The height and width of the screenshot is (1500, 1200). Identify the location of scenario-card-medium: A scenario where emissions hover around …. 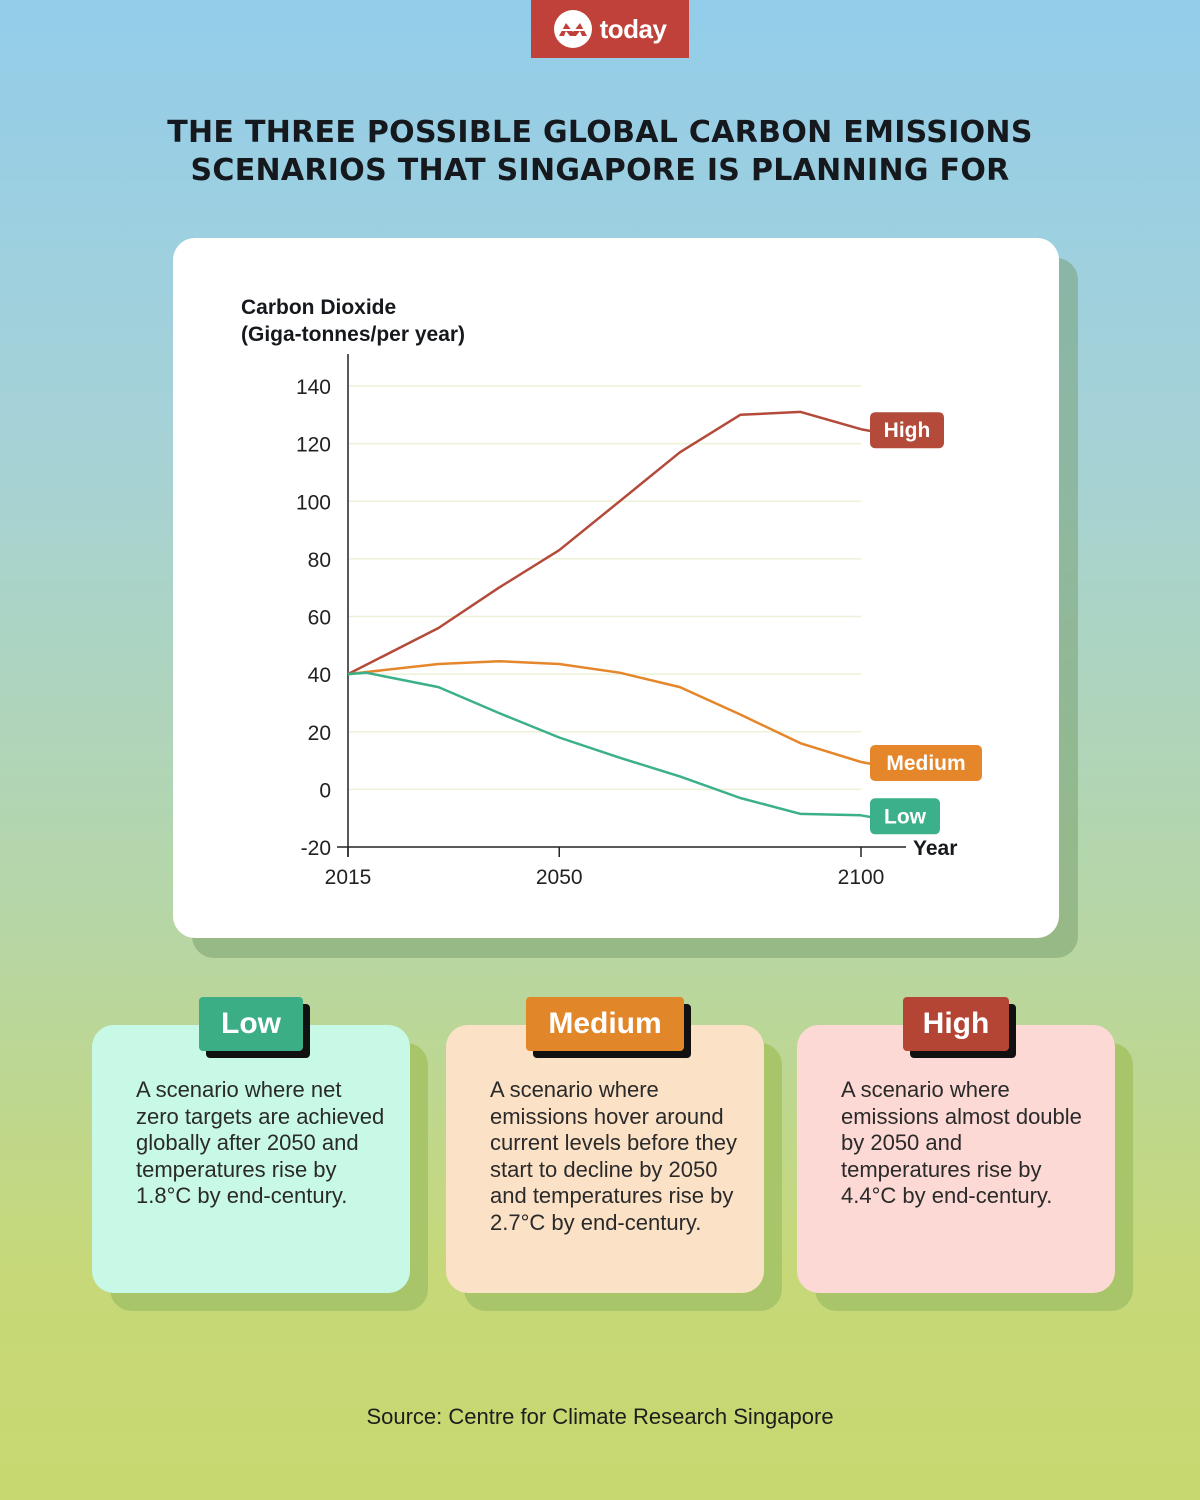
(605, 1159).